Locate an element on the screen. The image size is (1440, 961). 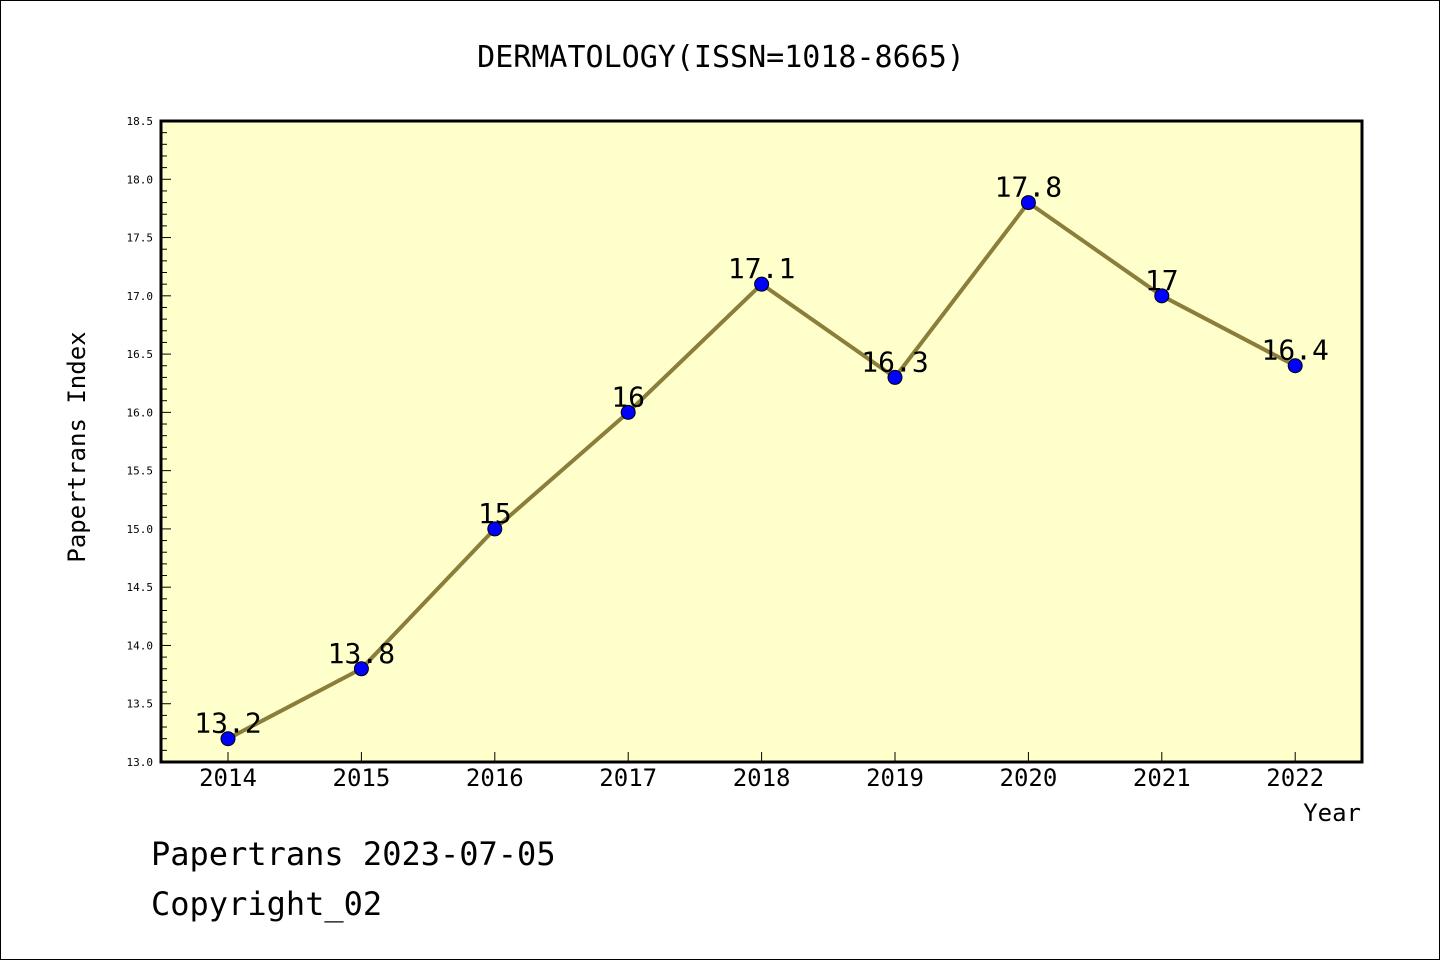
data-label: 17.1 is located at coordinates (761, 268).